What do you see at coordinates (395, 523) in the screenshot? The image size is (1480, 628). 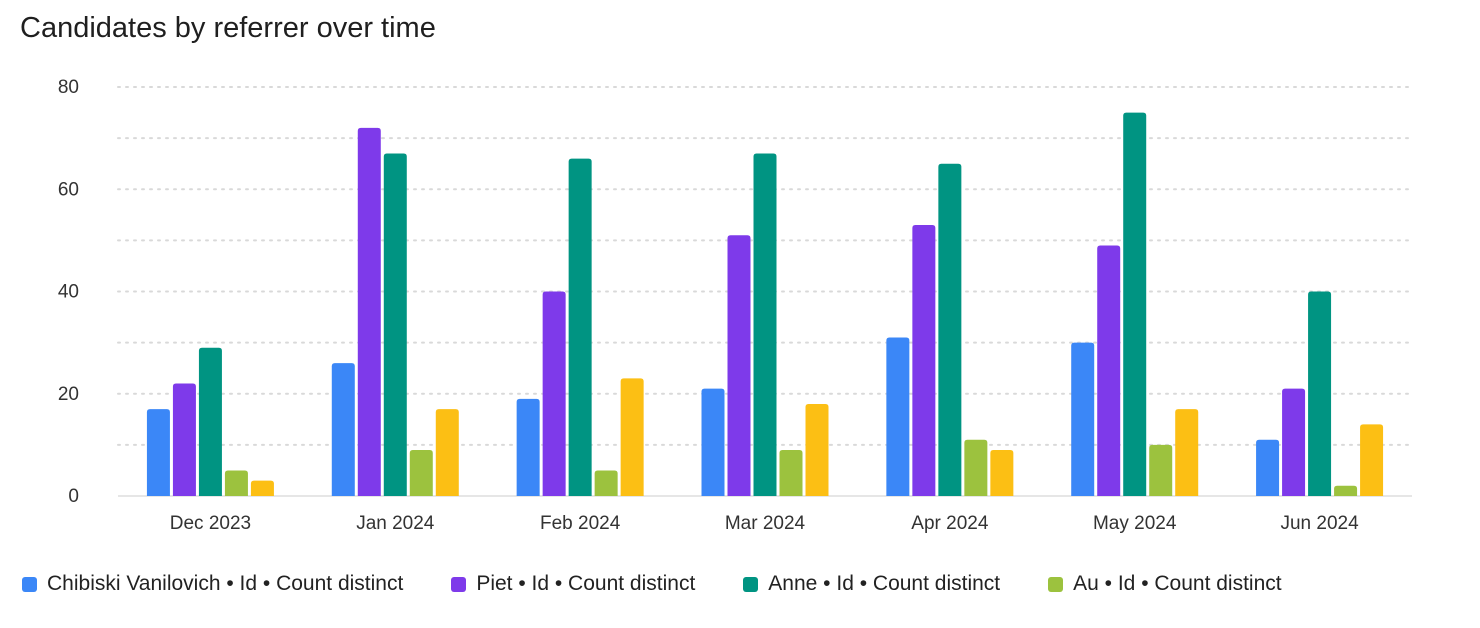 I see `x-tick-label: Jan 2024` at bounding box center [395, 523].